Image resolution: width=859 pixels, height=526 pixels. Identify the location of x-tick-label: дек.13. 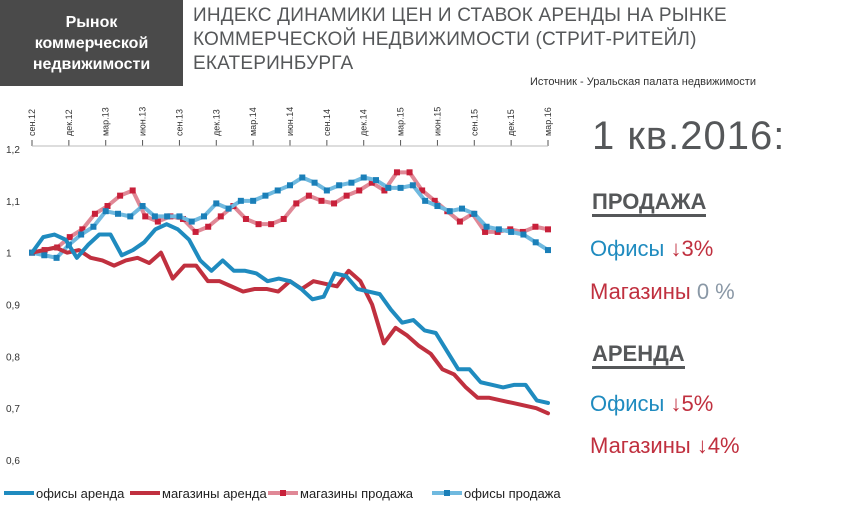
(216, 122).